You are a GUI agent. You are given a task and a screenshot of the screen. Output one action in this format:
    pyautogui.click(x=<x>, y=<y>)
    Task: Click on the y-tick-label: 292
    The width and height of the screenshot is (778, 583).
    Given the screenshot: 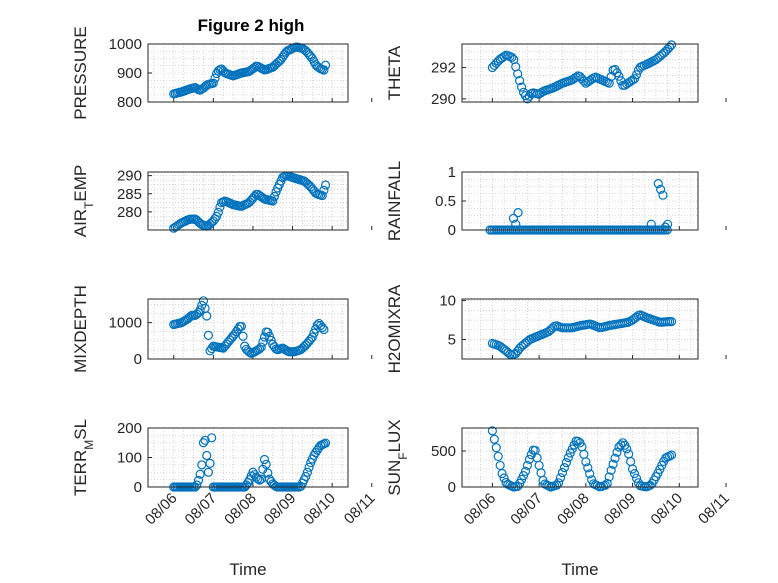 What is the action you would take?
    pyautogui.click(x=443, y=68)
    